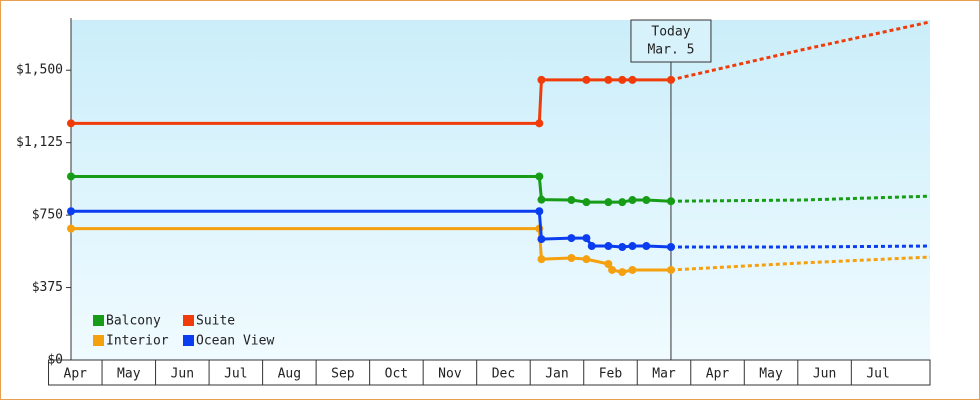  What do you see at coordinates (133, 321) in the screenshot?
I see `legend-label: Balcony` at bounding box center [133, 321].